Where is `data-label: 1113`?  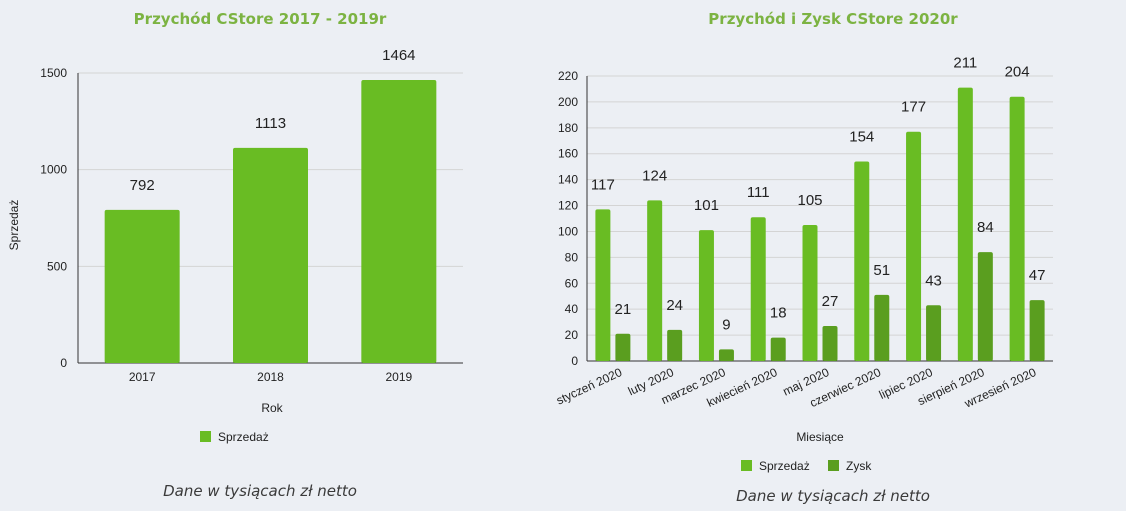
data-label: 1113 is located at coordinates (270, 123).